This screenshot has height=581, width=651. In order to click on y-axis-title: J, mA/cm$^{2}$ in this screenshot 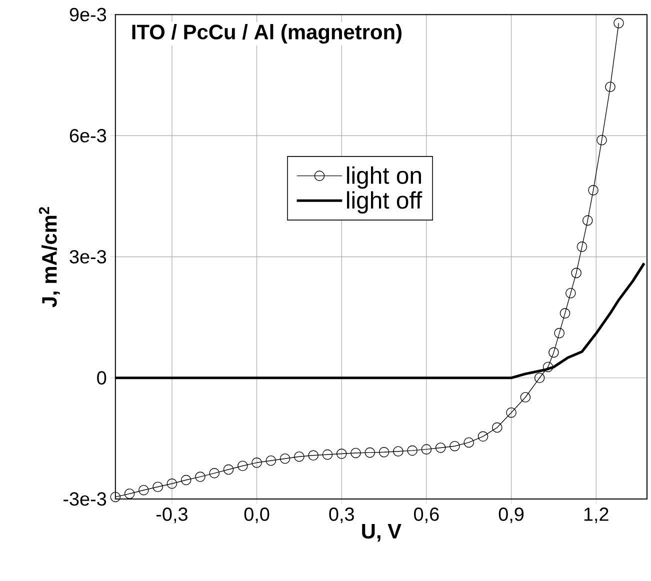, I will do `click(49, 257)`.